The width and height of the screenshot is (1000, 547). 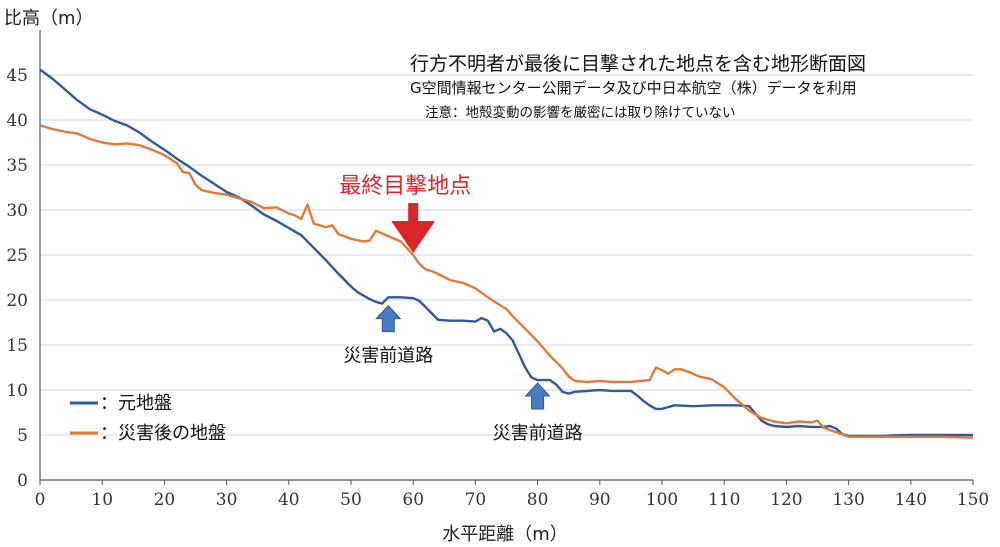 What do you see at coordinates (289, 500) in the screenshot?
I see `x-tick-label: 40` at bounding box center [289, 500].